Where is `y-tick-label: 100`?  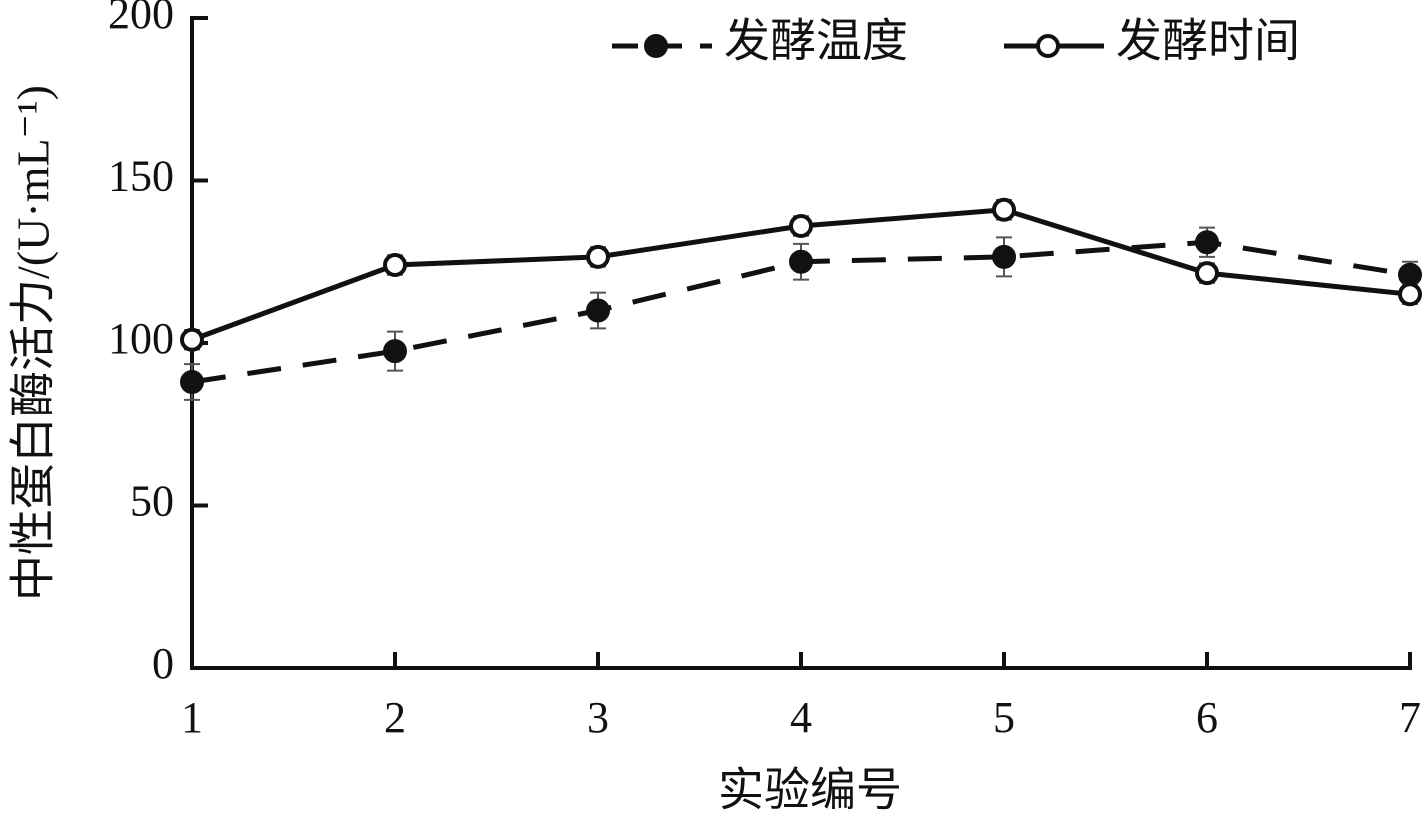
y-tick-label: 100 is located at coordinates (141, 338).